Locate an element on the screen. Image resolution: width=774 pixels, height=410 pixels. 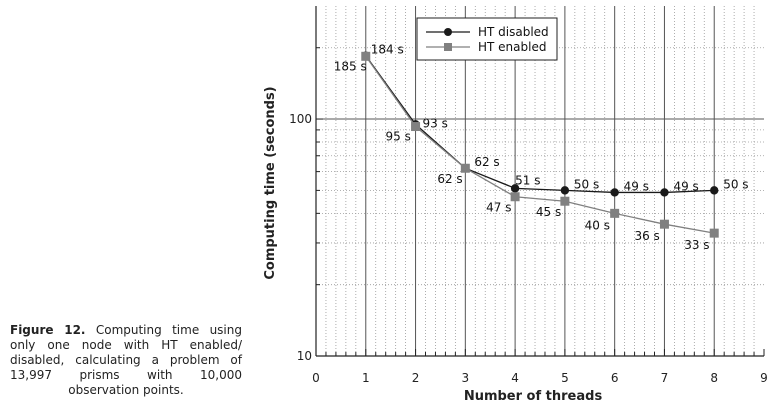
caption-label: Figure 12. is located at coordinates (48, 330).